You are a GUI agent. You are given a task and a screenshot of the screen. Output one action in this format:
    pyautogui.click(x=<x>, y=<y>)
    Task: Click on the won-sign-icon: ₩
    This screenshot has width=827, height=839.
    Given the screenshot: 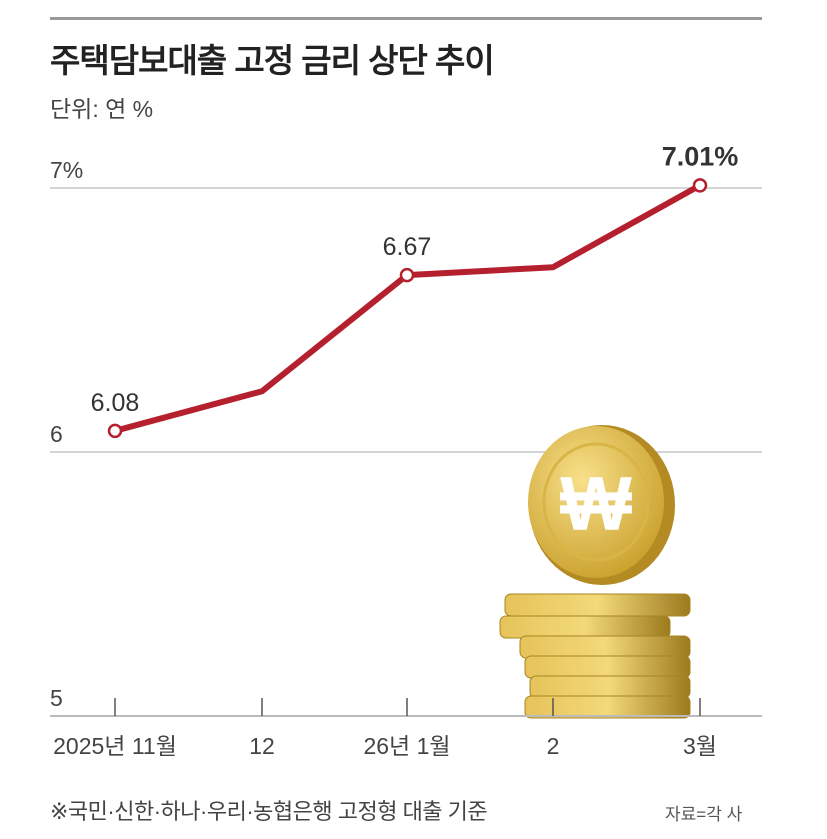 What is the action you would take?
    pyautogui.click(x=596, y=504)
    